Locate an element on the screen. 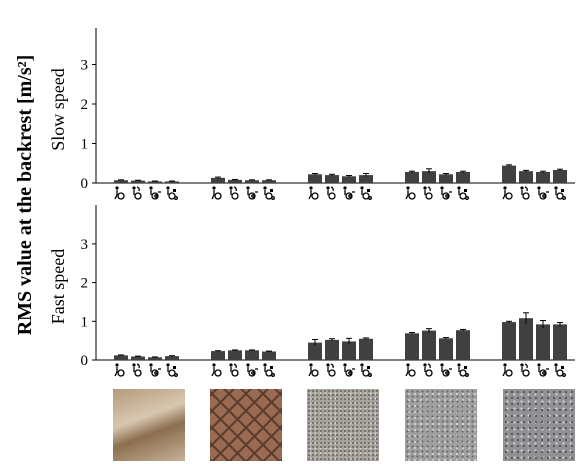  y-tick-label: 3 is located at coordinates (85, 66).